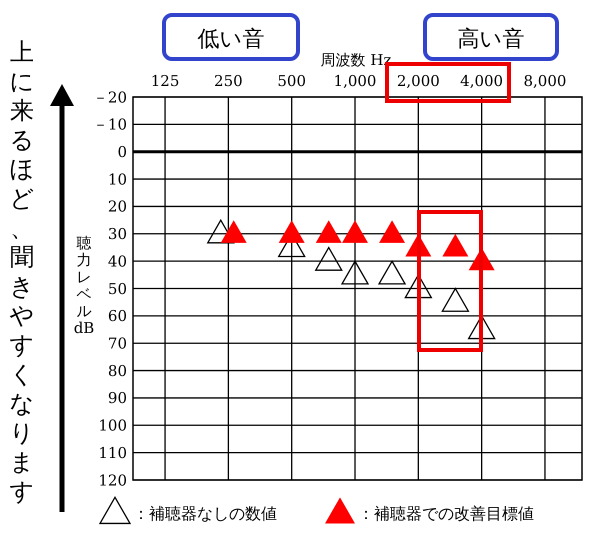 This screenshot has height=536, width=600. What do you see at coordinates (231, 39) in the screenshot?
I see `text: 低い音` at bounding box center [231, 39].